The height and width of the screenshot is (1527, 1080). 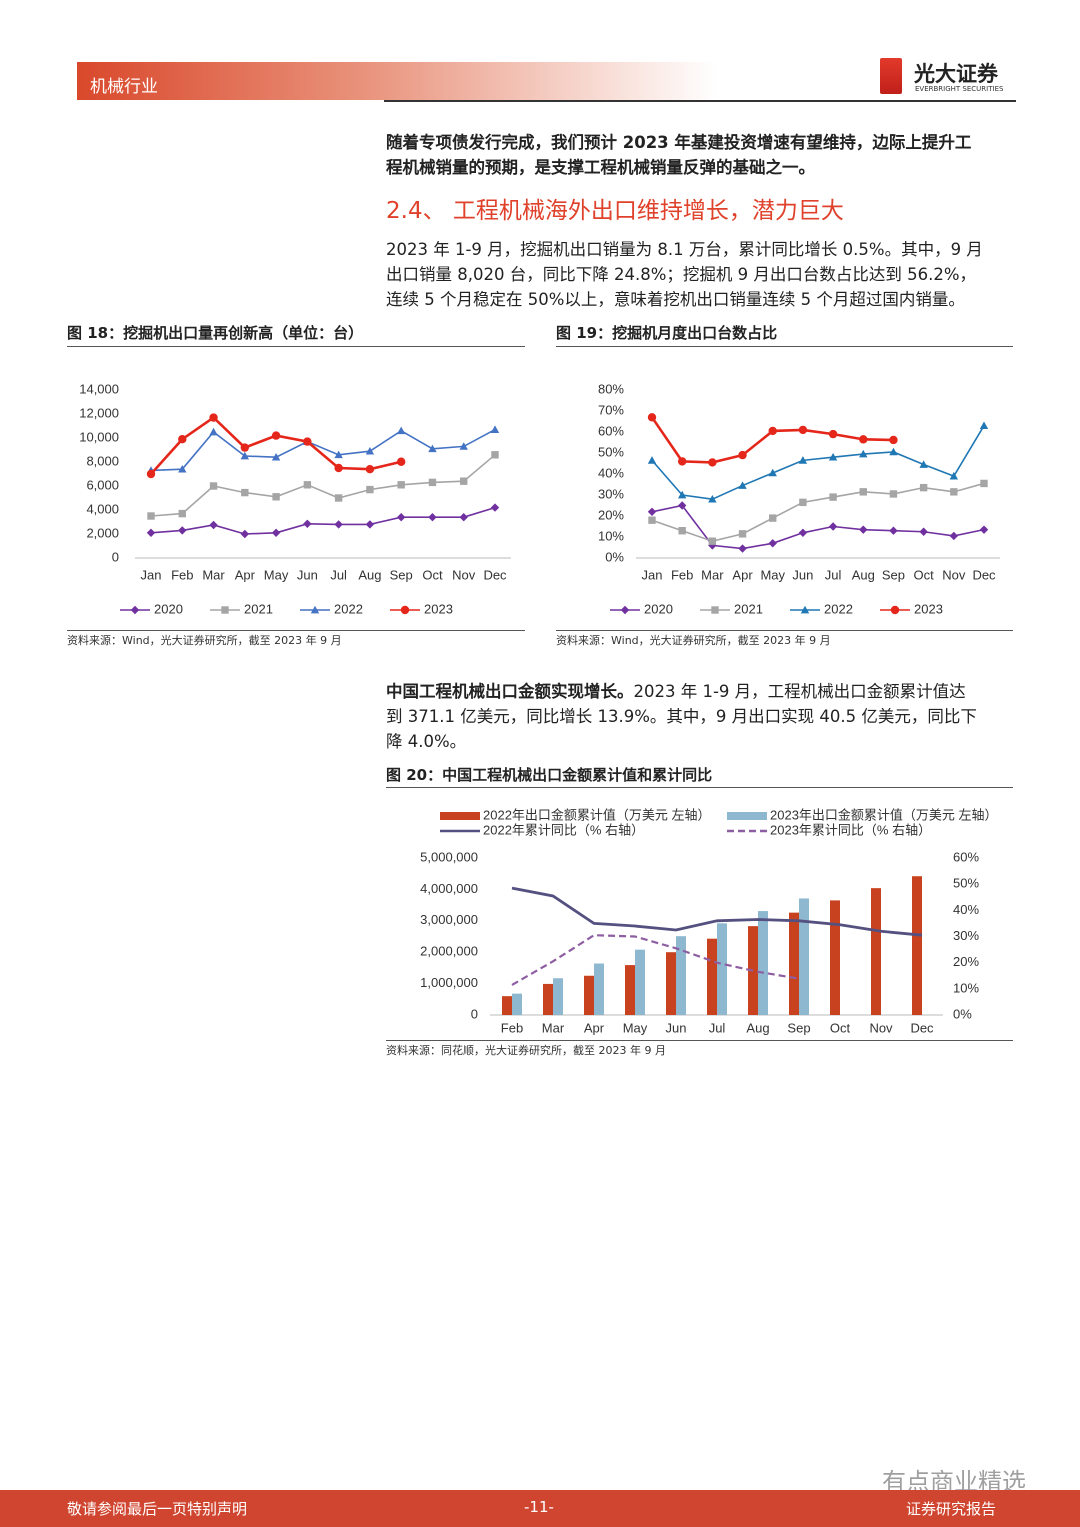 What do you see at coordinates (959, 89) in the screenshot?
I see `logo-en: EVERBRIGHT SECURITIES` at bounding box center [959, 89].